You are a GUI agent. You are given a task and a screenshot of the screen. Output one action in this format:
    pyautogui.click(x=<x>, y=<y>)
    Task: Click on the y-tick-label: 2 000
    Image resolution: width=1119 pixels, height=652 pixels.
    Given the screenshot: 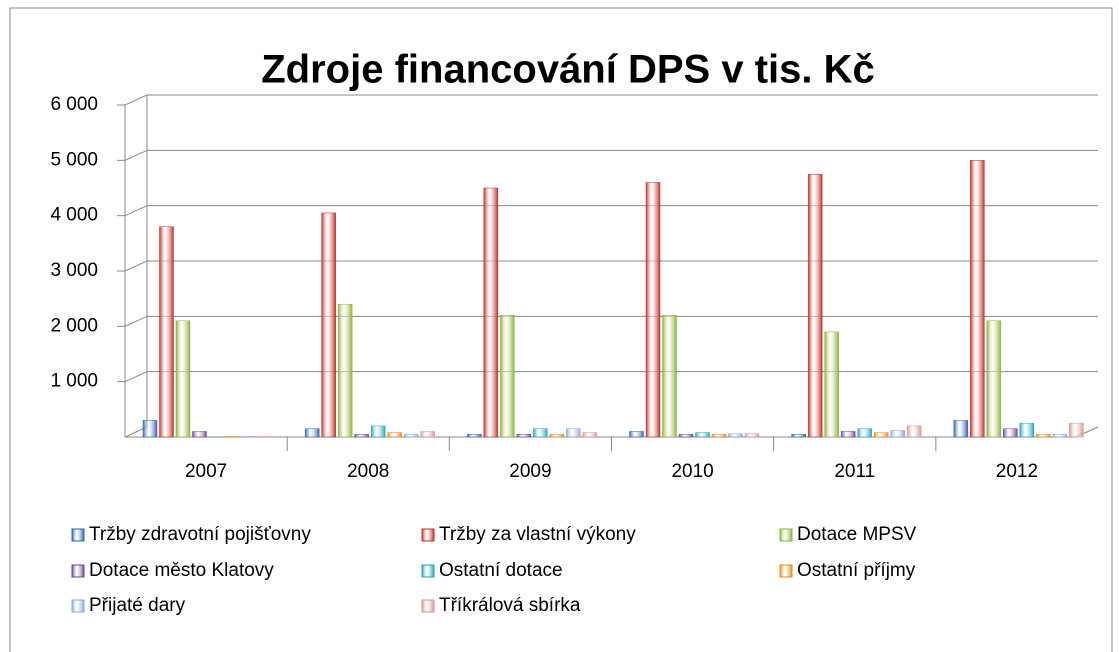 What is the action you would take?
    pyautogui.click(x=74, y=325)
    